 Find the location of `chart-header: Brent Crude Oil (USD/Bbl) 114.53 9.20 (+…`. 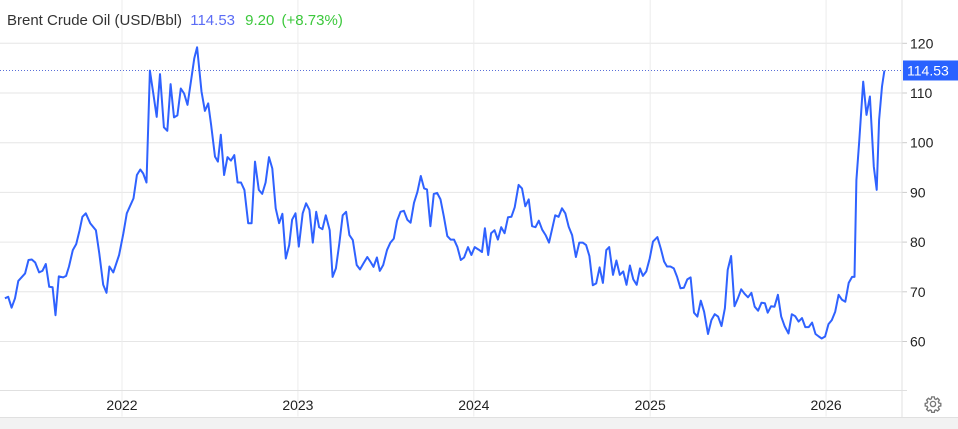

chart-header: Brent Crude Oil (USD/Bbl) 114.53 9.20 (+… is located at coordinates (175, 20).